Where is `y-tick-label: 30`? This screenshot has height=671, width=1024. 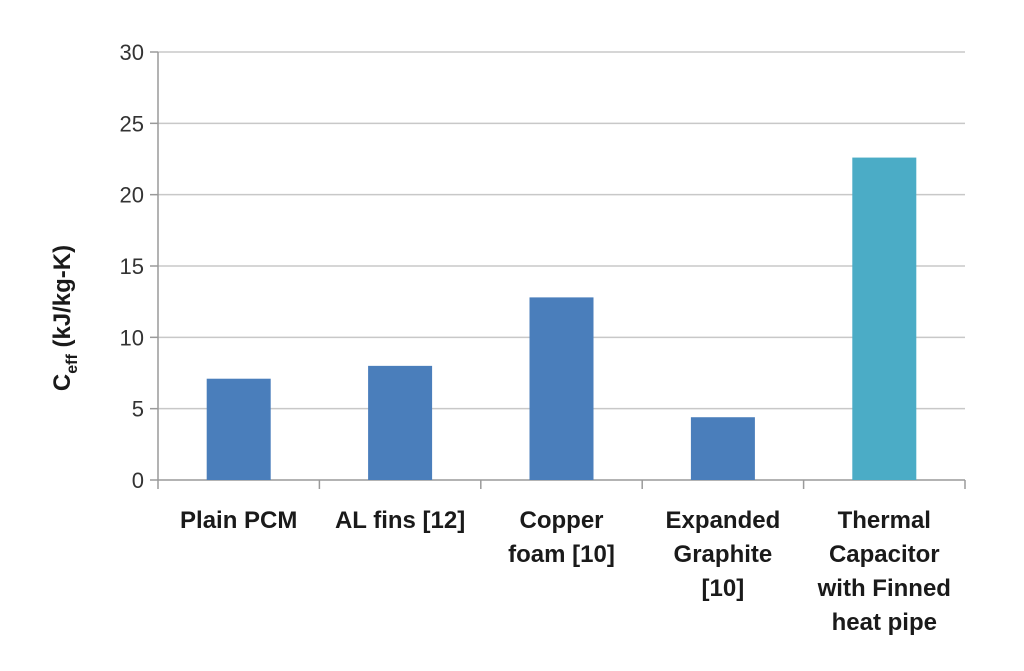 y-tick-label: 30 is located at coordinates (132, 52).